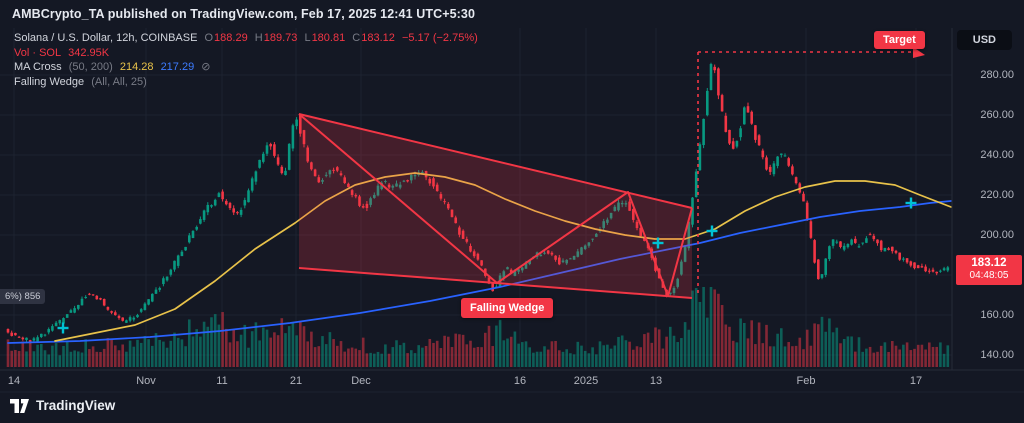 The image size is (1024, 423). I want to click on change-value: −5.17 (−2.75%), so click(439, 38).